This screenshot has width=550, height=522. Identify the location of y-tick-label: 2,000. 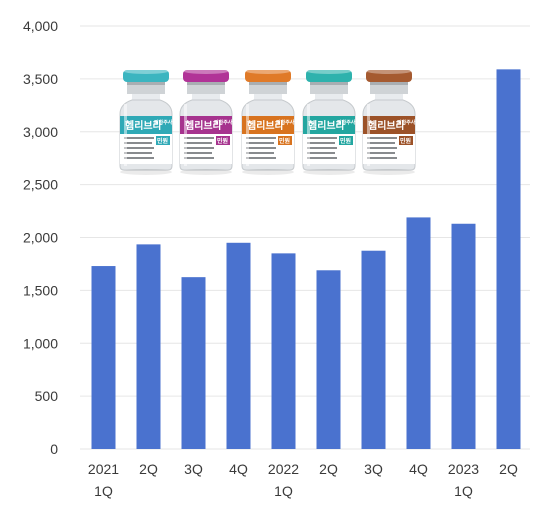
(40, 238).